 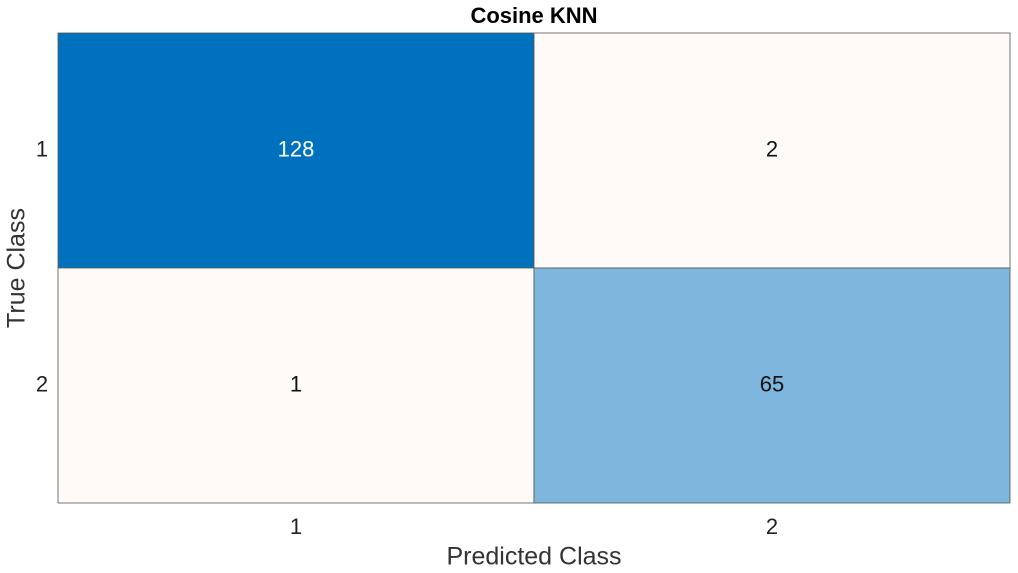 I want to click on y-tick-label: 2, so click(x=42, y=383).